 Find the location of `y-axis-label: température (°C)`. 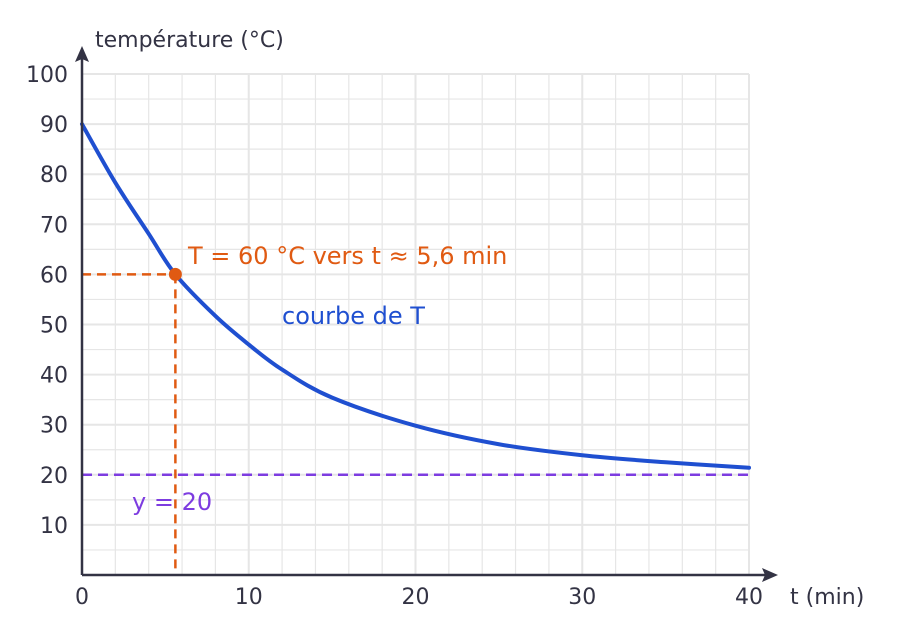

y-axis-label: température (°C) is located at coordinates (189, 40).